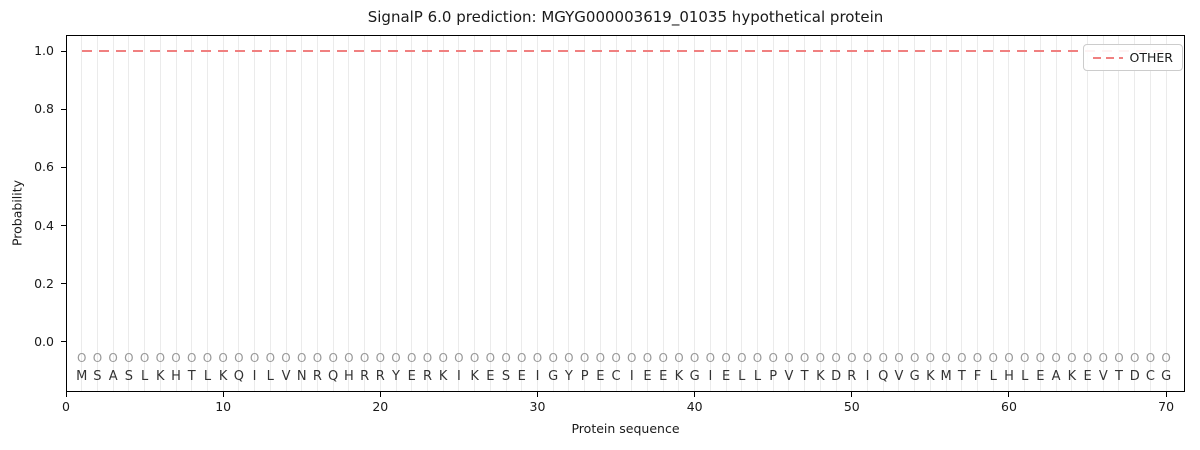 This screenshot has width=1200, height=450. What do you see at coordinates (176, 376) in the screenshot?
I see `residue-letter: H` at bounding box center [176, 376].